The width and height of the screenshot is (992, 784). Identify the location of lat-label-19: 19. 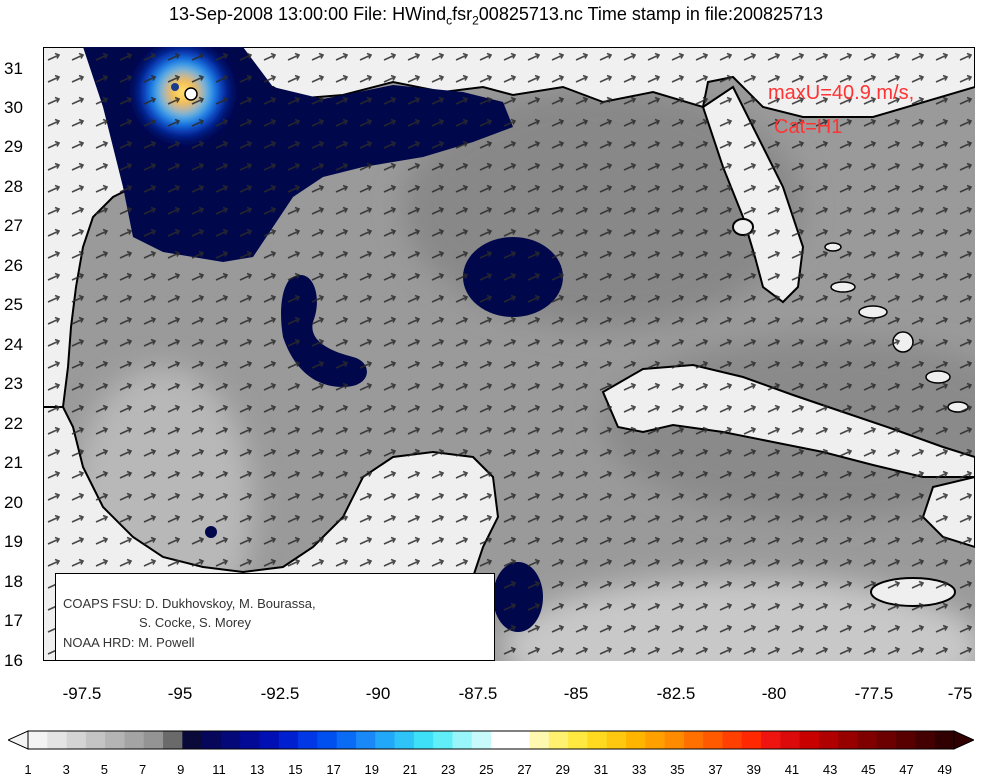
(13, 541).